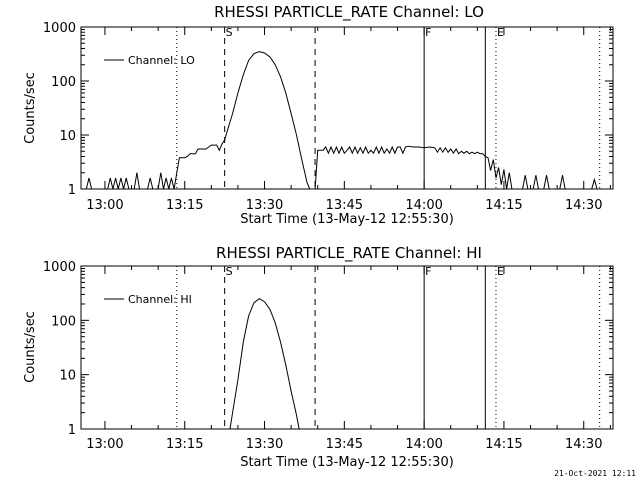 This screenshot has height=480, width=640. Describe the element at coordinates (30, 347) in the screenshot. I see `y-axis-label-hi: Counts/sec` at that location.